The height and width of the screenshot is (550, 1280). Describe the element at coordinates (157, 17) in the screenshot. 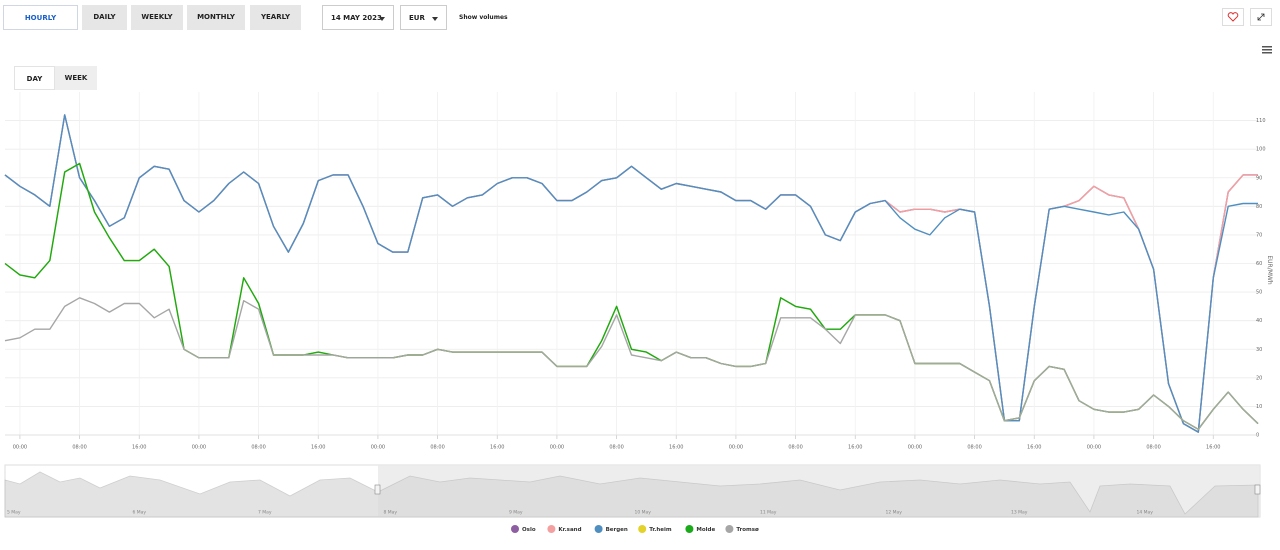

I see `period-button: WEEKLY` at that location.